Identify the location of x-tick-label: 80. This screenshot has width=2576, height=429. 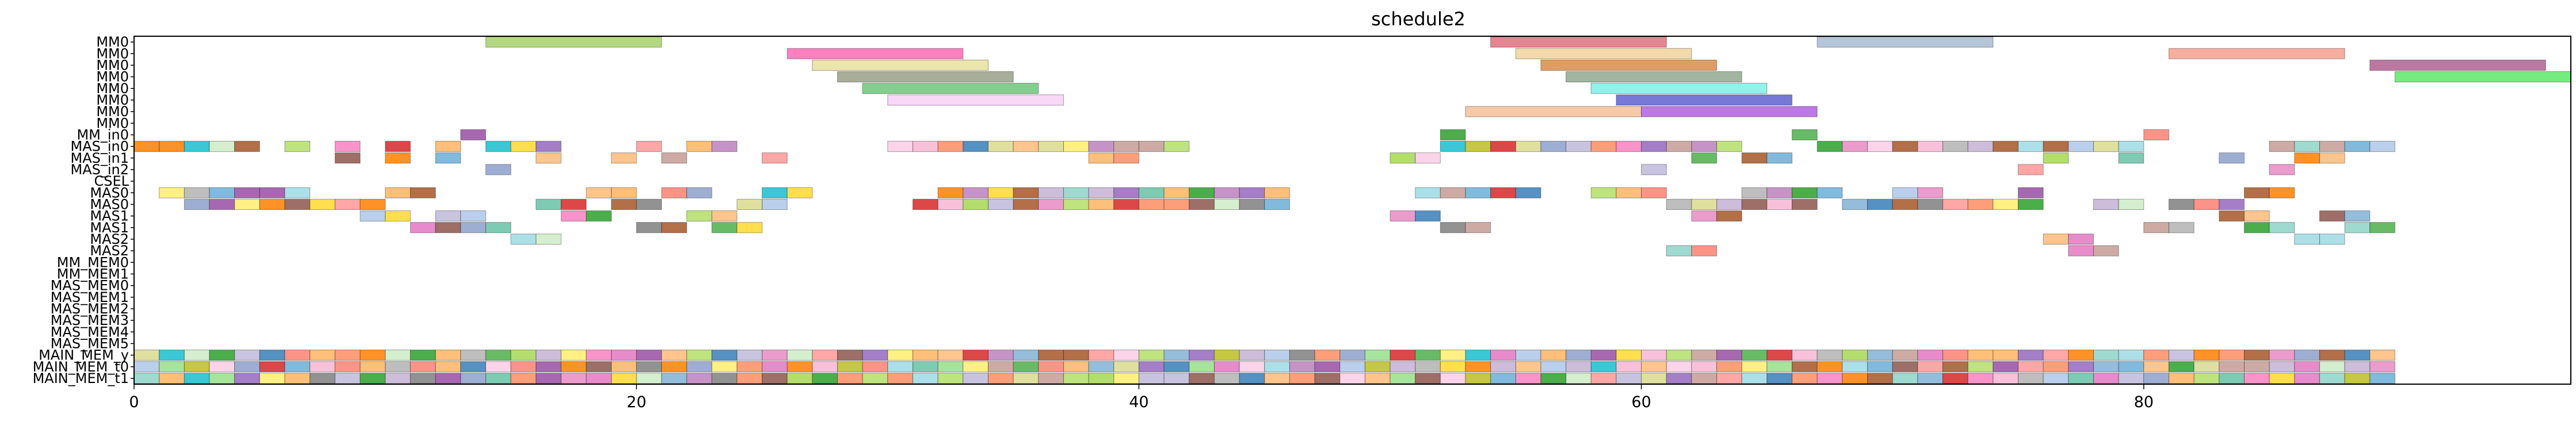
(2144, 402).